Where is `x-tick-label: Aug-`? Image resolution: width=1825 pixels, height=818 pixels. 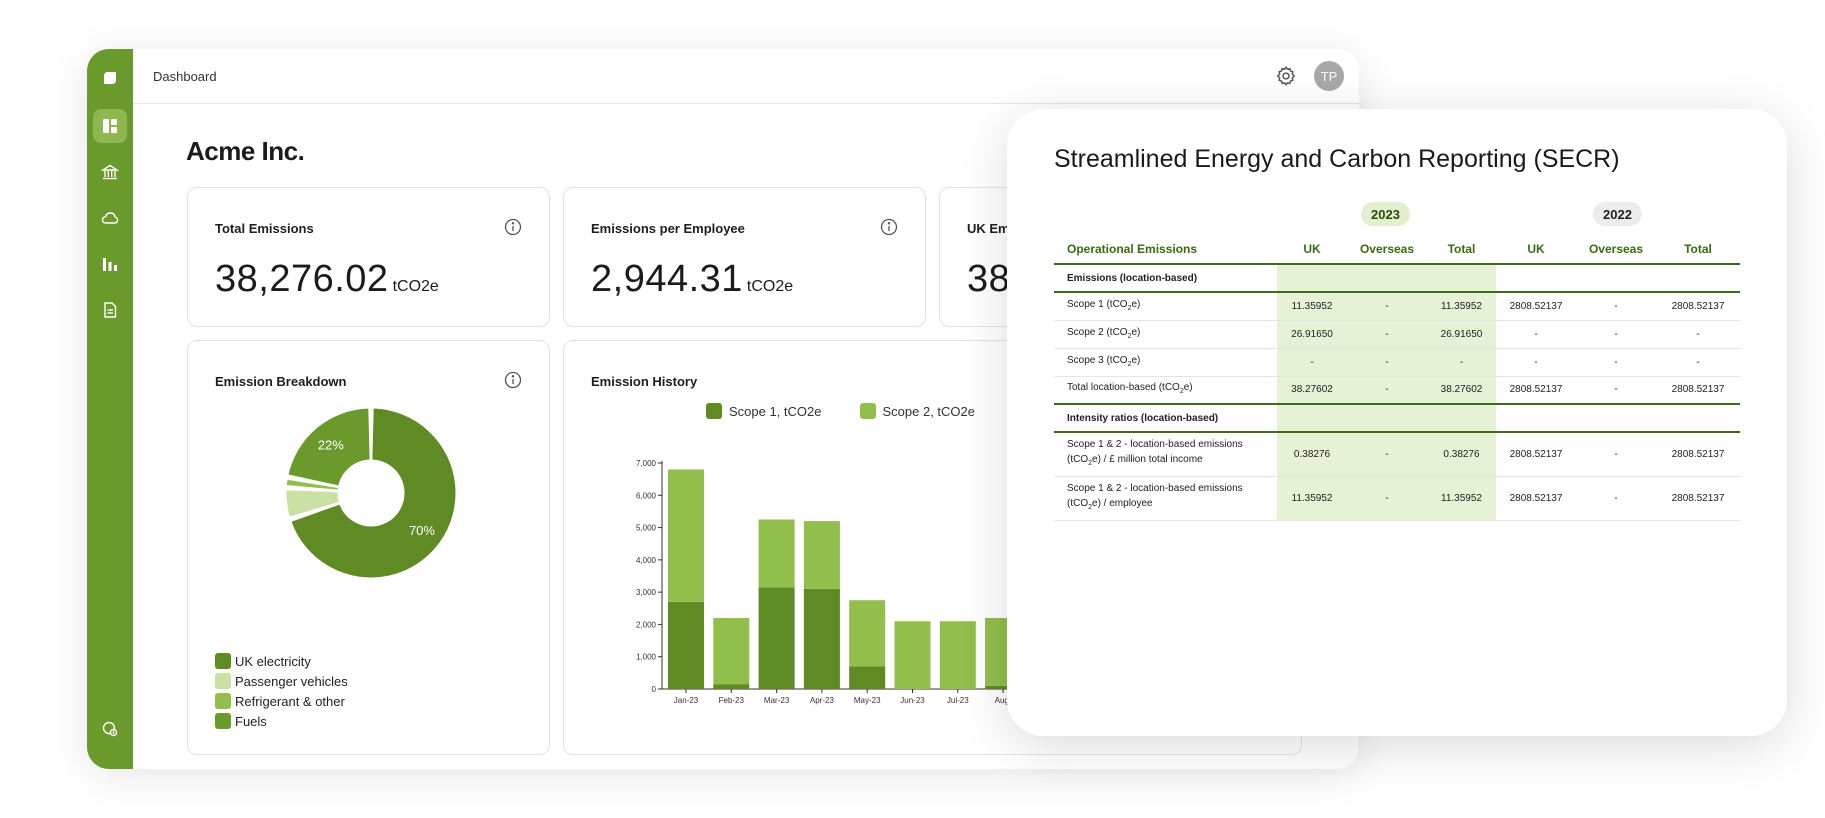 x-tick-label: Aug- is located at coordinates (1003, 700).